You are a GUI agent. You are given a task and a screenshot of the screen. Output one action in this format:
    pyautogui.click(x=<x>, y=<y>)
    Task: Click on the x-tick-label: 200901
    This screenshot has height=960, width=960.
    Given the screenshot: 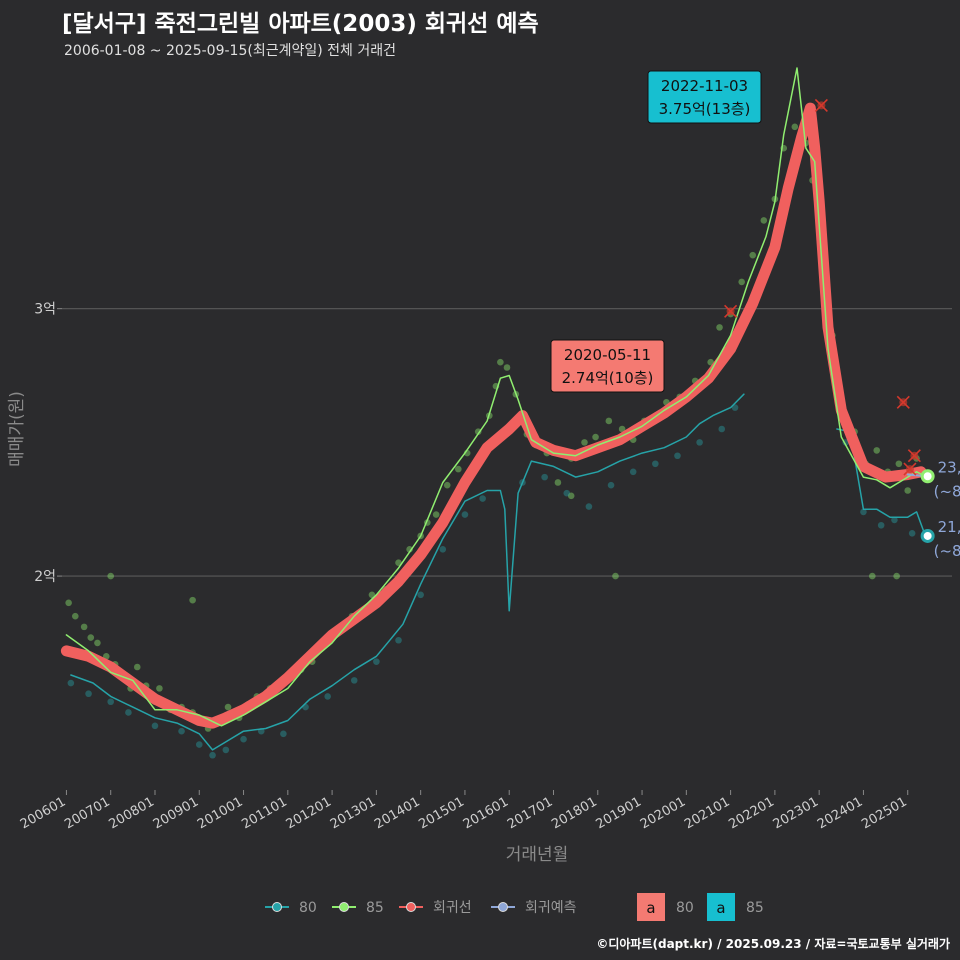 What is the action you would take?
    pyautogui.click(x=176, y=813)
    